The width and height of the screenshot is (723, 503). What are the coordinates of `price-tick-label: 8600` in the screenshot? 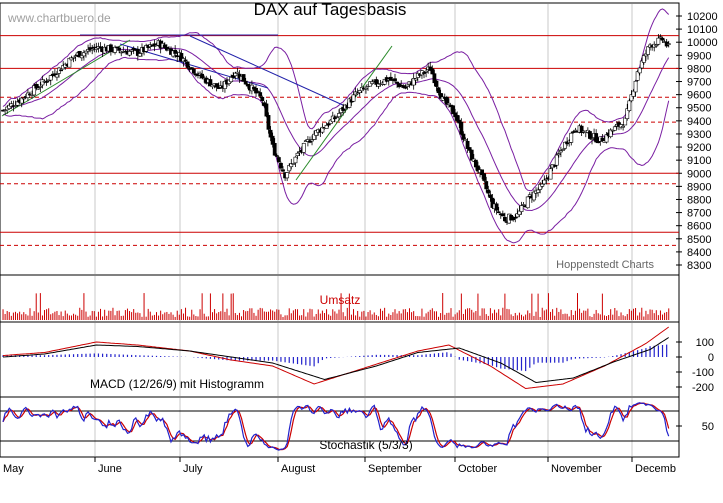 It's located at (699, 227).